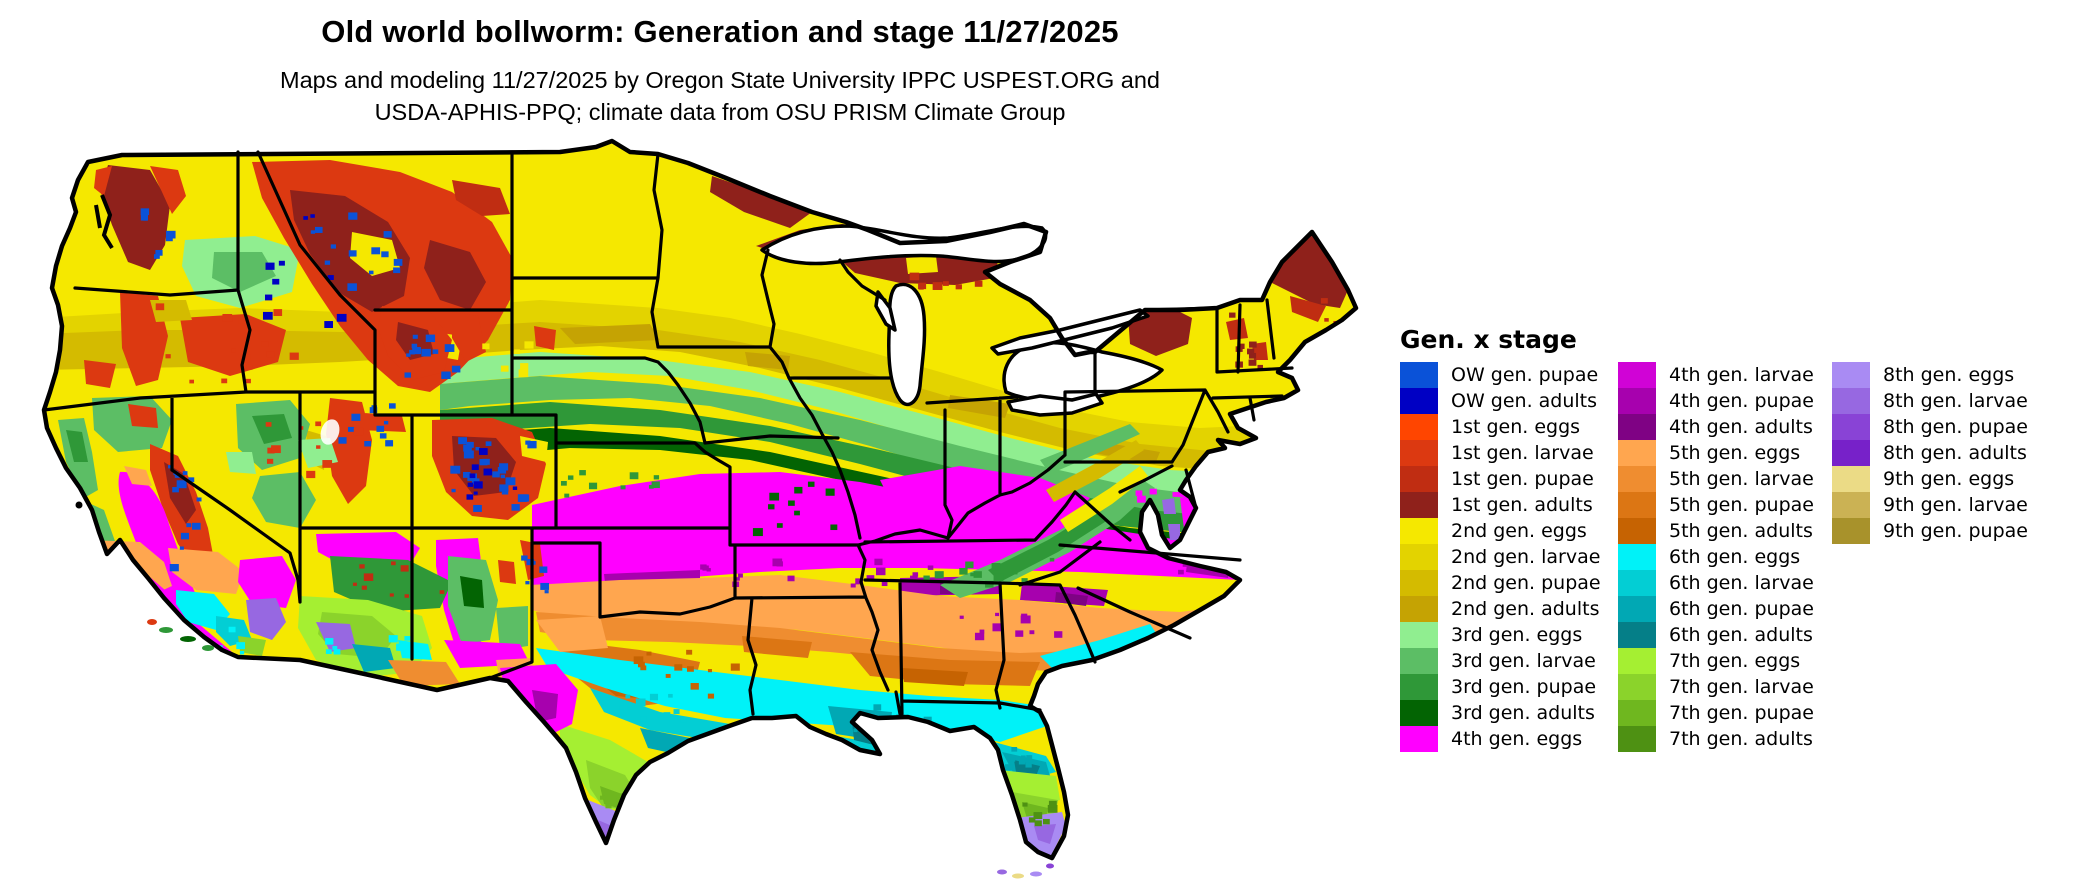 This screenshot has width=2100, height=892. What do you see at coordinates (1741, 505) in the screenshot?
I see `legend-item-label: 5th gen. pupae` at bounding box center [1741, 505].